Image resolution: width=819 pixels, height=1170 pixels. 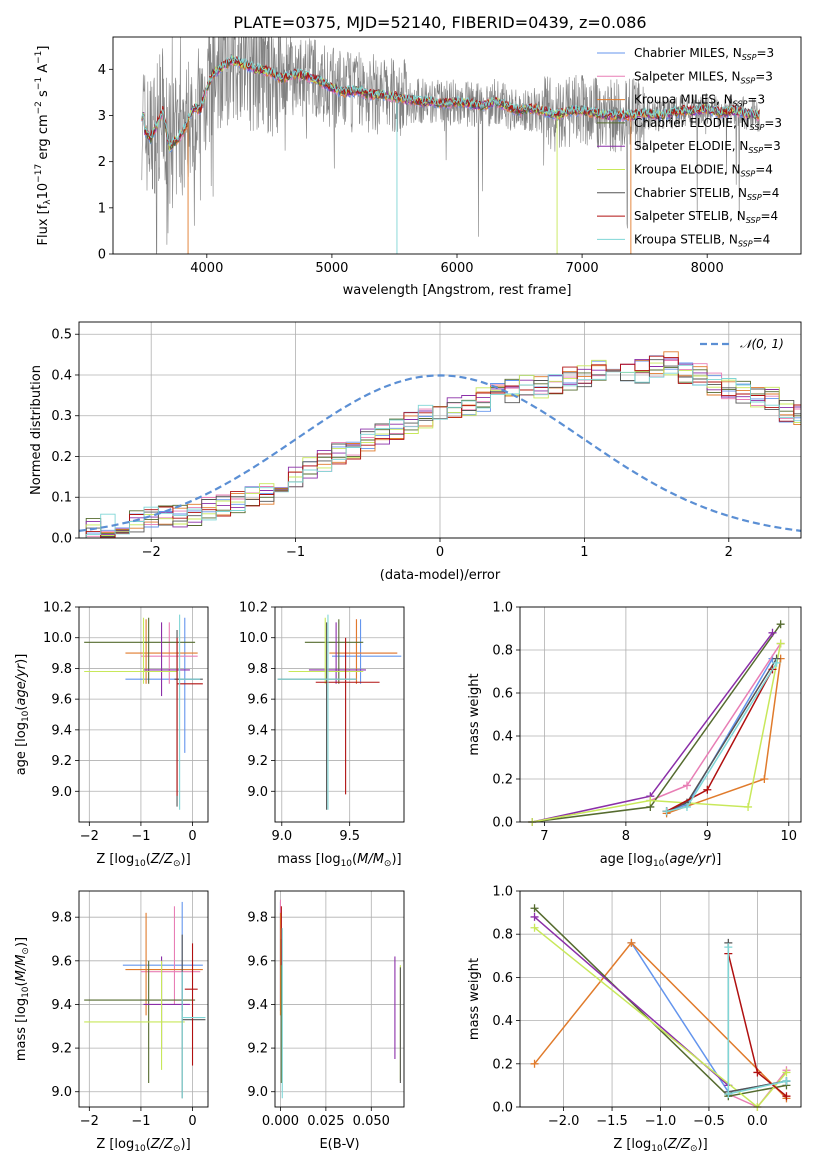 I want to click on age_vs_Z-ytick-label: 9.2, so click(x=61, y=761).